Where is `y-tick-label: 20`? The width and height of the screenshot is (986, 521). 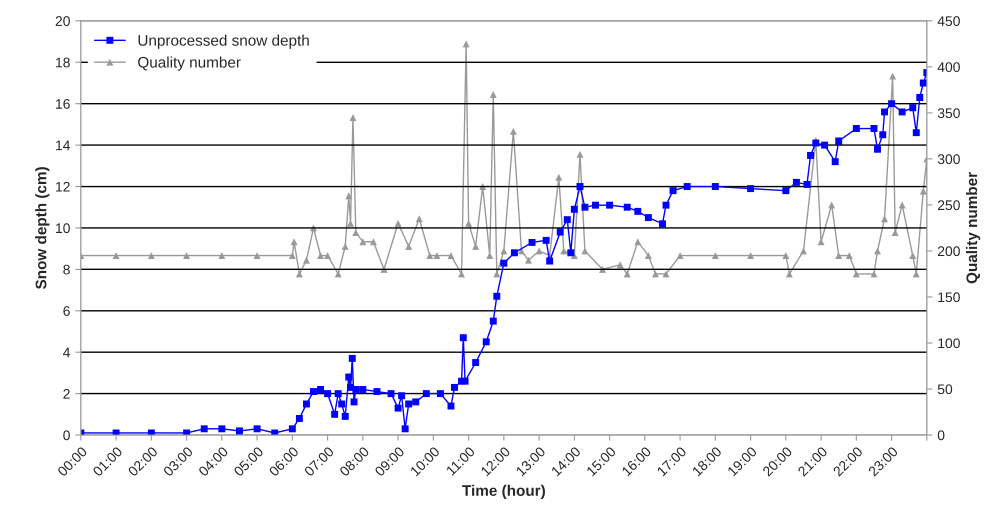 y-tick-label: 20 is located at coordinates (63, 21).